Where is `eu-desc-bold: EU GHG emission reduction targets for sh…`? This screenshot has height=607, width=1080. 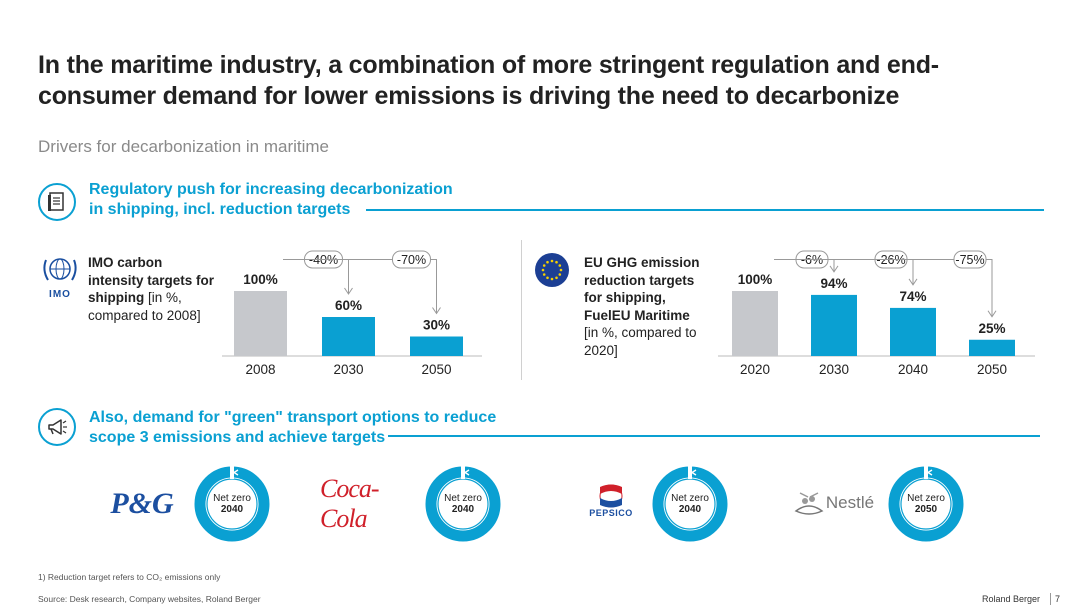
eu-desc-bold: EU GHG emission reduction targets for sh… is located at coordinates (642, 289).